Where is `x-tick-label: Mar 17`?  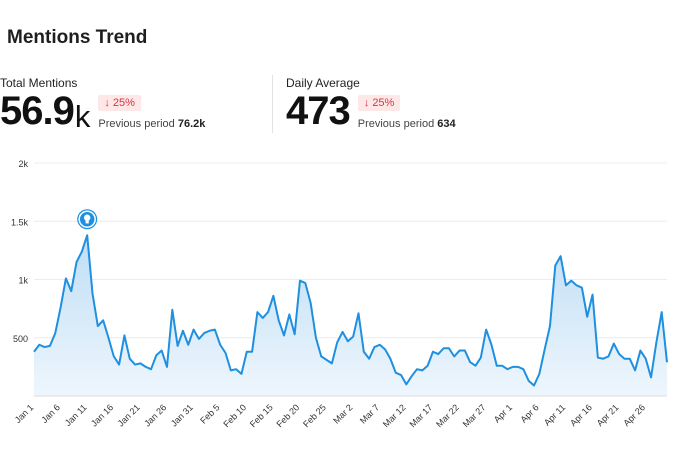
x-tick-label: Mar 17 is located at coordinates (420, 415).